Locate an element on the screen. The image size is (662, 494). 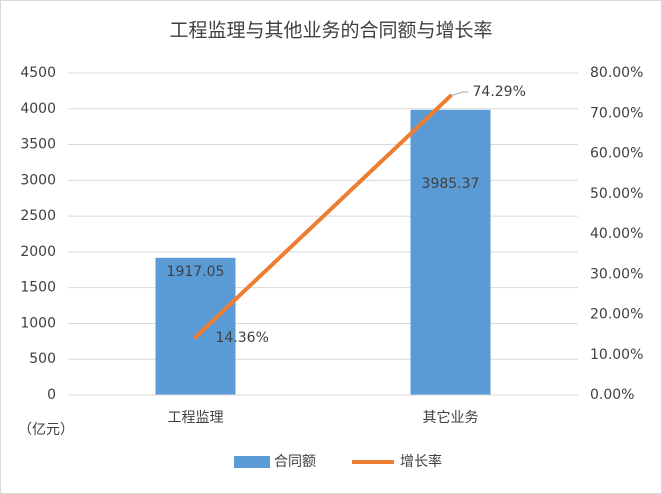
y2-tick-label: 50.00% is located at coordinates (616, 194).